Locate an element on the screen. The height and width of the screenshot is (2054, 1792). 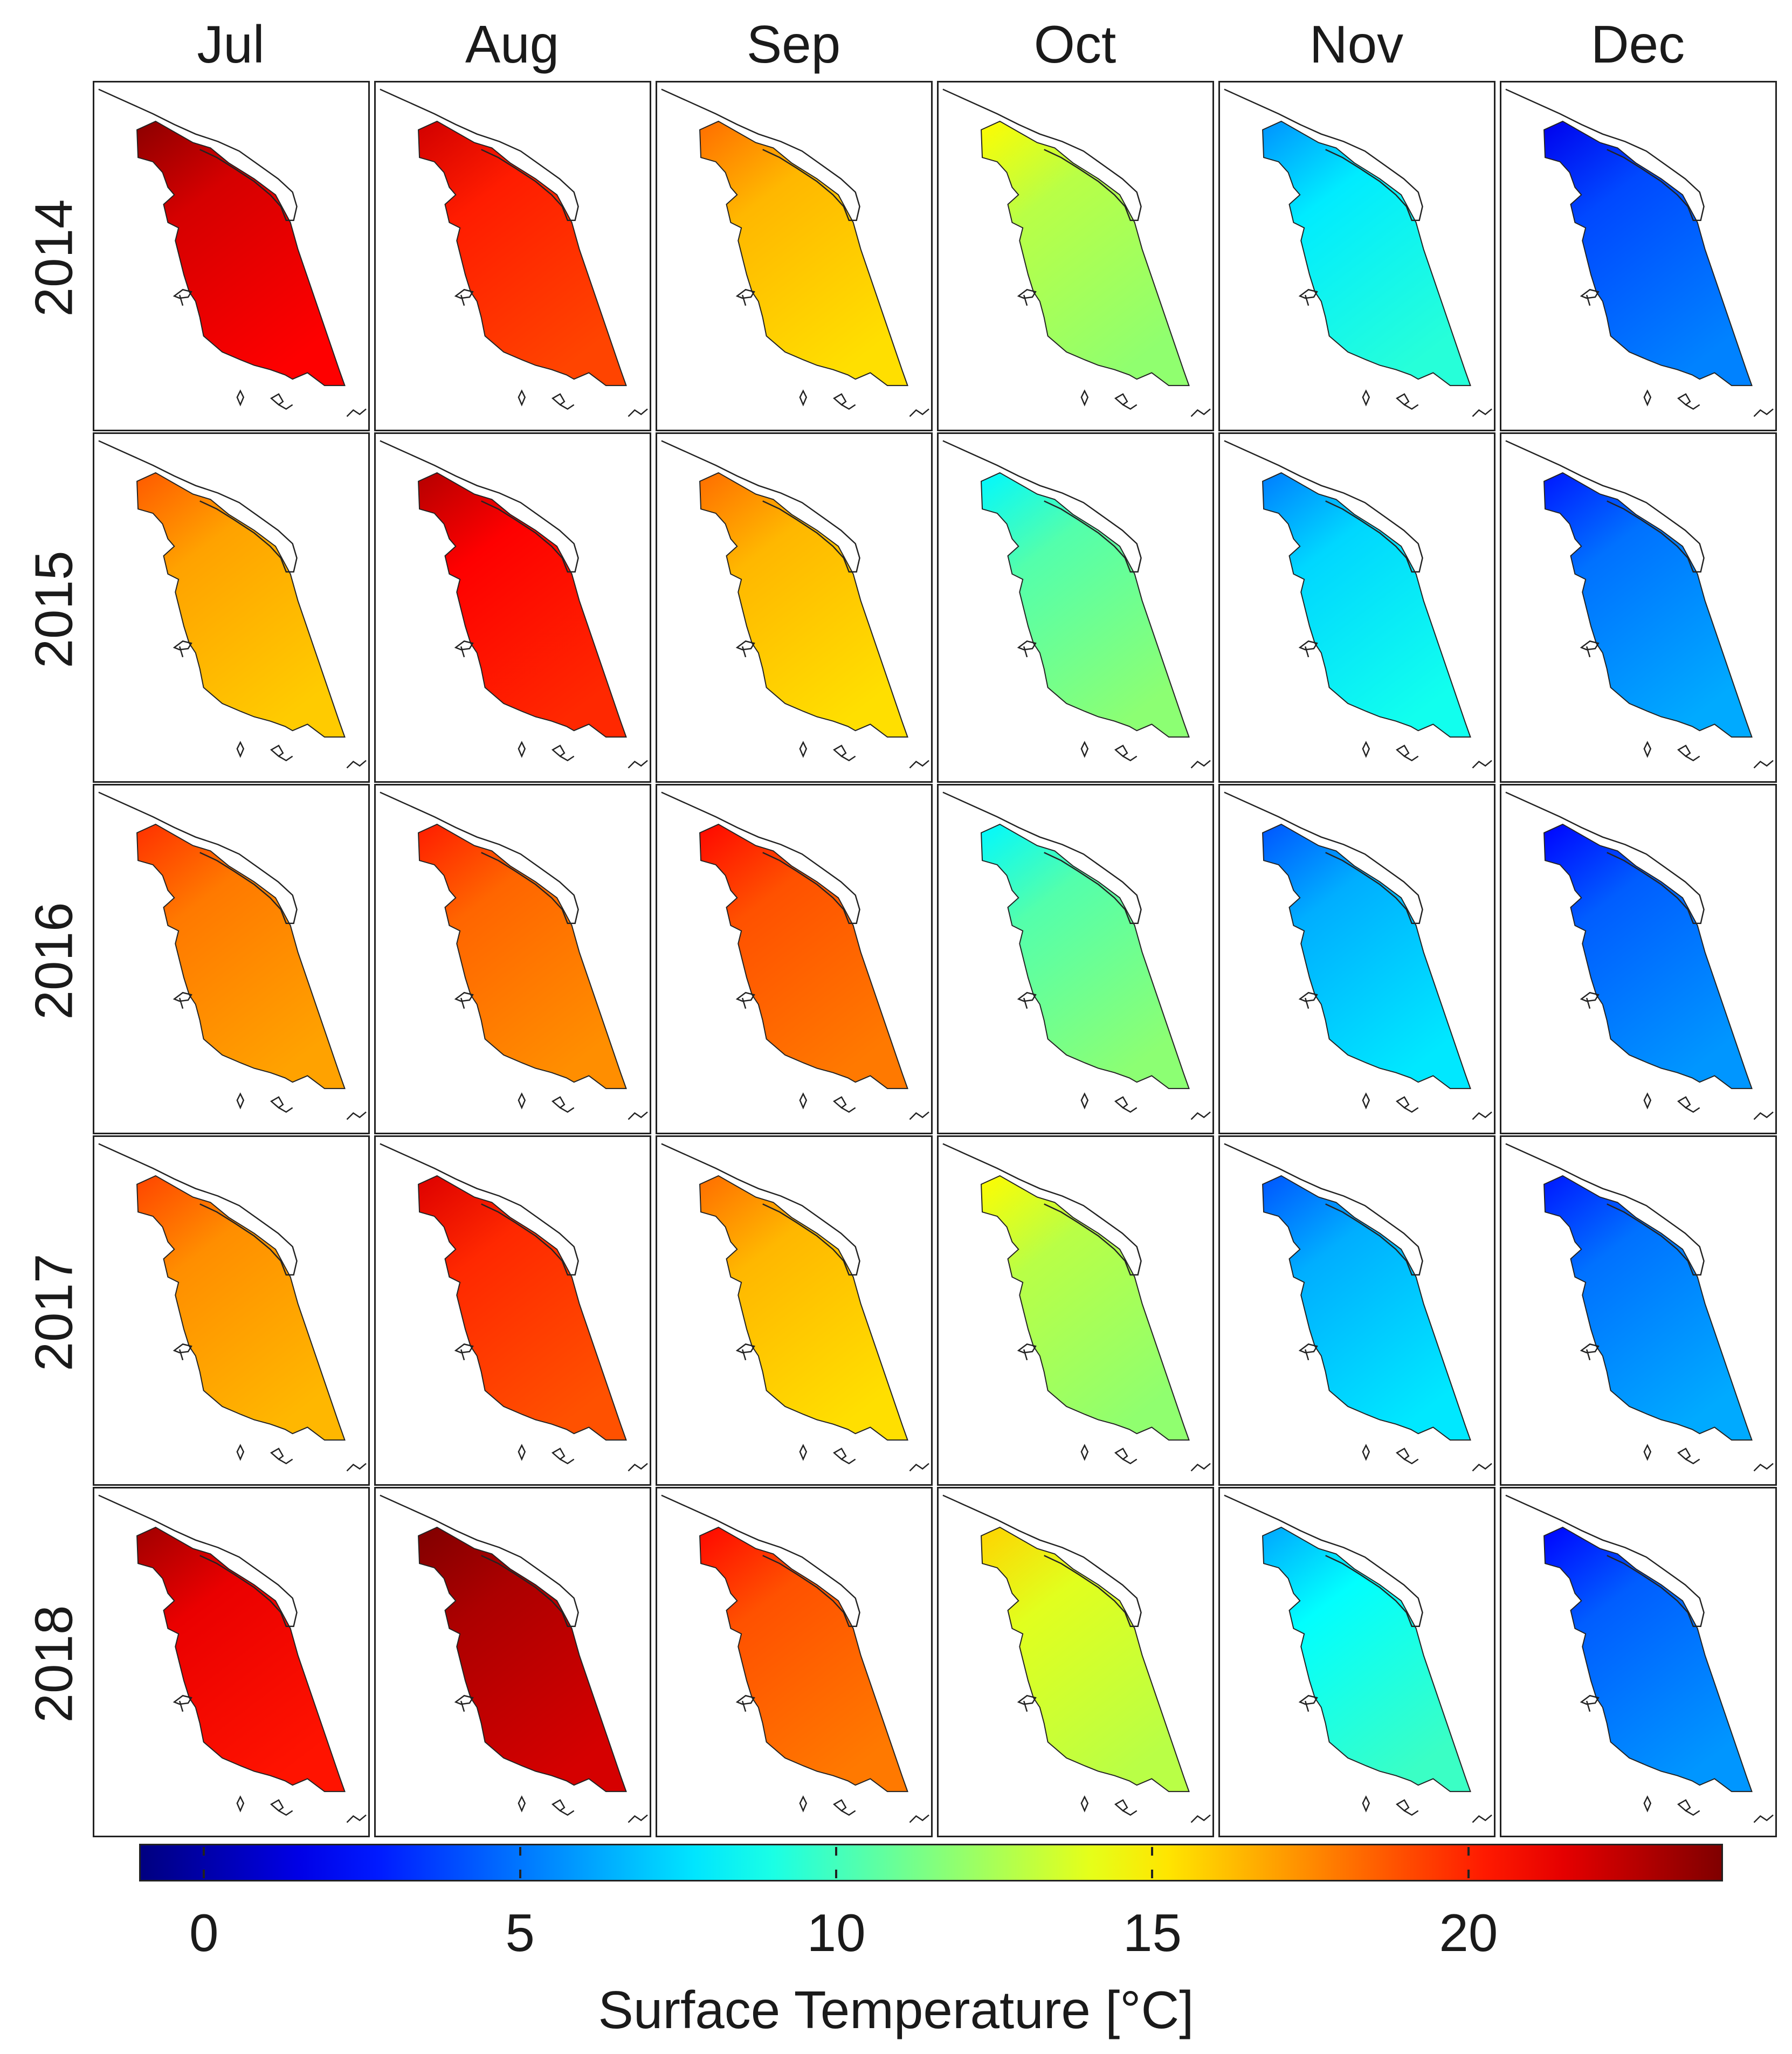
row-label-2018: 2018 is located at coordinates (54, 1663).